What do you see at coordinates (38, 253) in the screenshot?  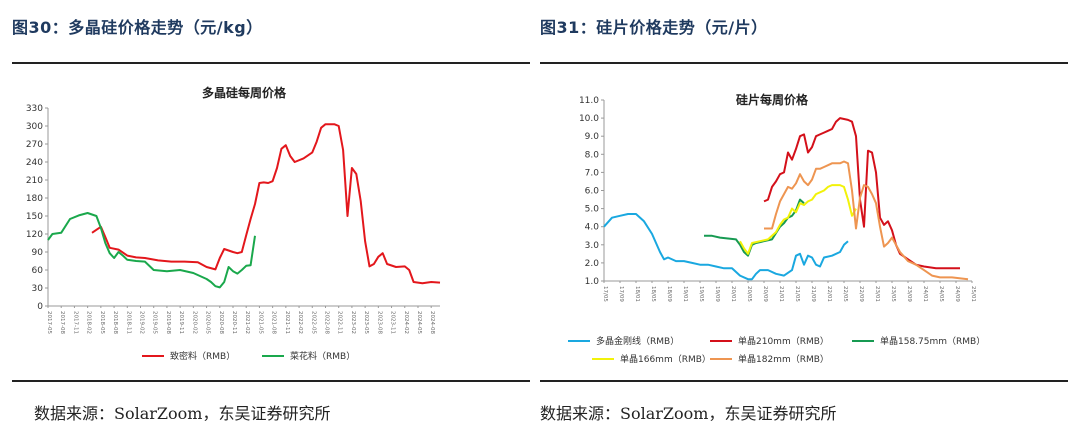 I see `y-tick-label: 90` at bounding box center [38, 253].